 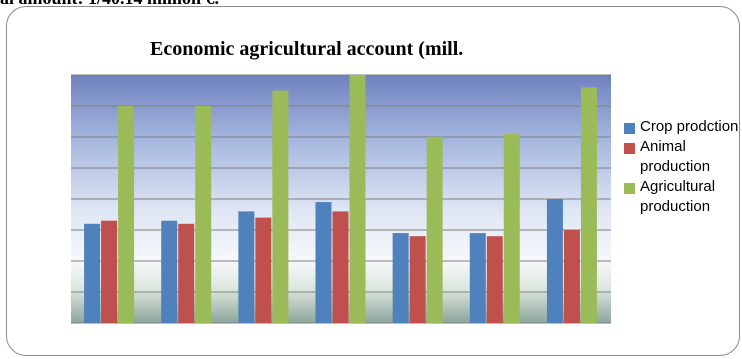 What do you see at coordinates (629, 188) in the screenshot?
I see `legend-swatch-agricultural` at bounding box center [629, 188].